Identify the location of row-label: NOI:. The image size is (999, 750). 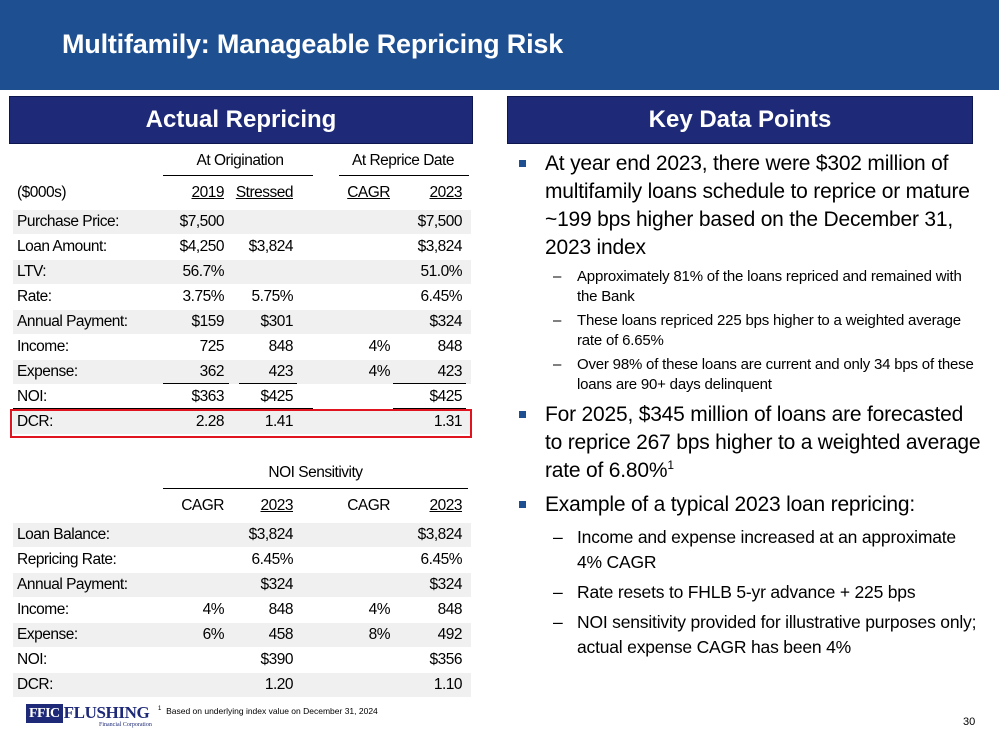
(32, 396).